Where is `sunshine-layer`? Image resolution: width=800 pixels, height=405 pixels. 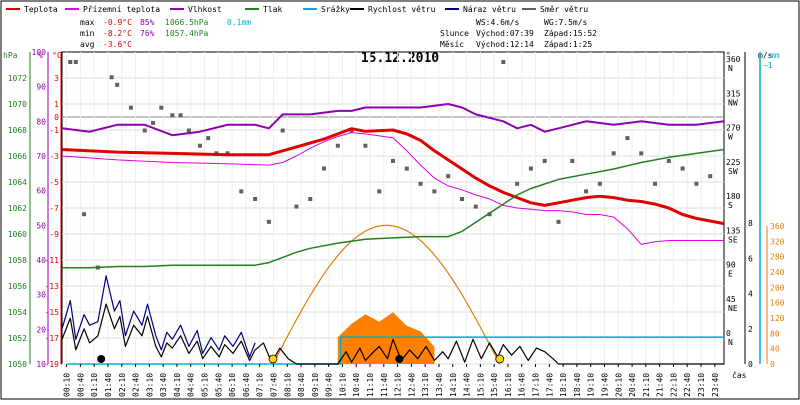
sunshine-layer is located at coordinates (386, 294).